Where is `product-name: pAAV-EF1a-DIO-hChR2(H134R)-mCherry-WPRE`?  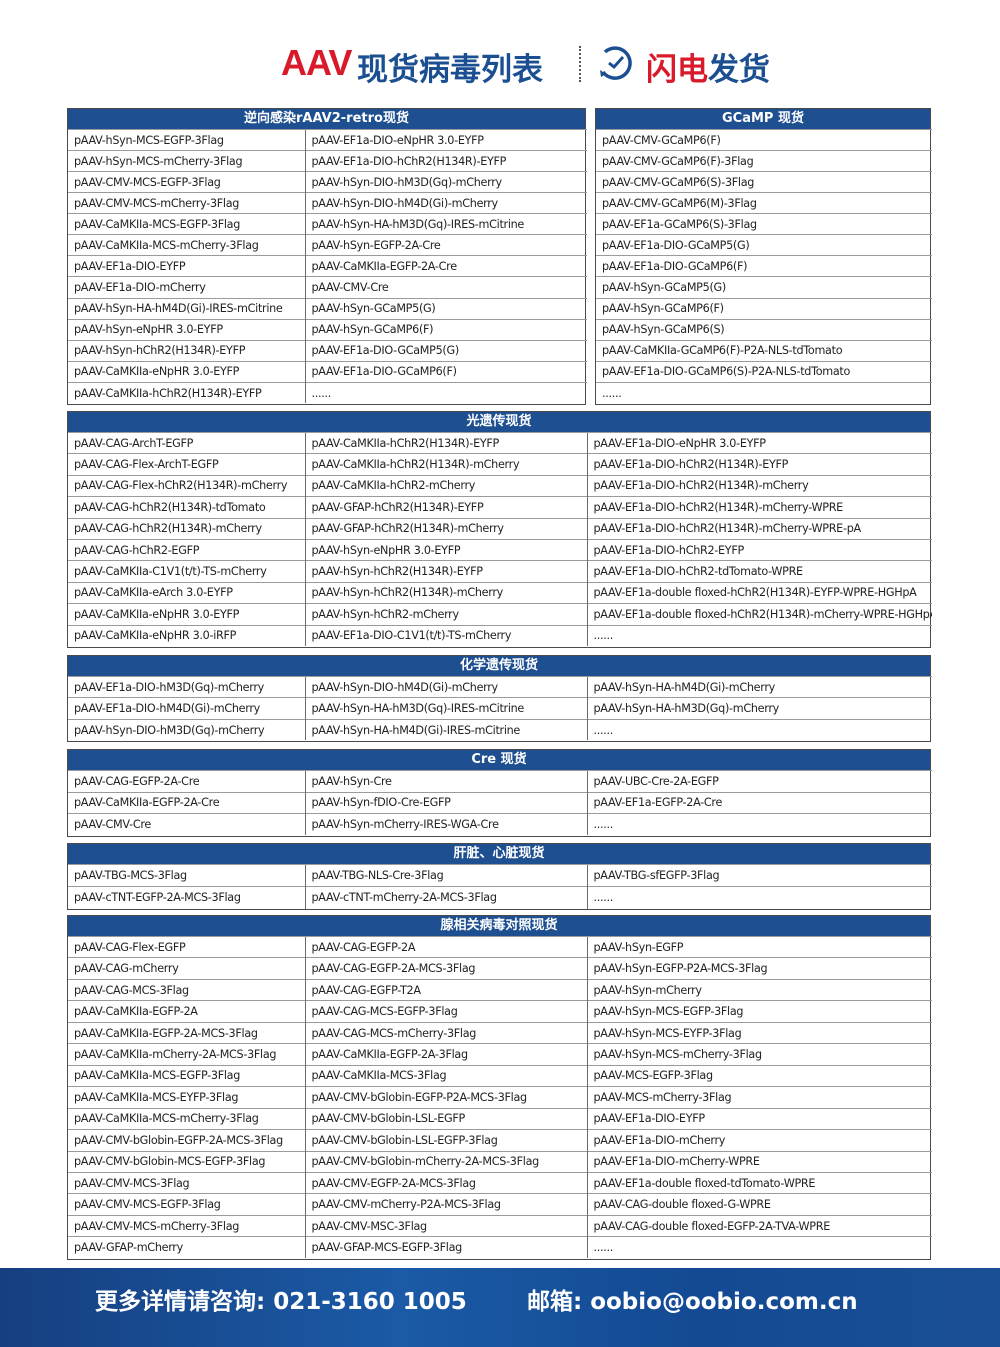
product-name: pAAV-EF1a-DIO-hChR2(H134R)-mCherry-WPRE is located at coordinates (759, 507).